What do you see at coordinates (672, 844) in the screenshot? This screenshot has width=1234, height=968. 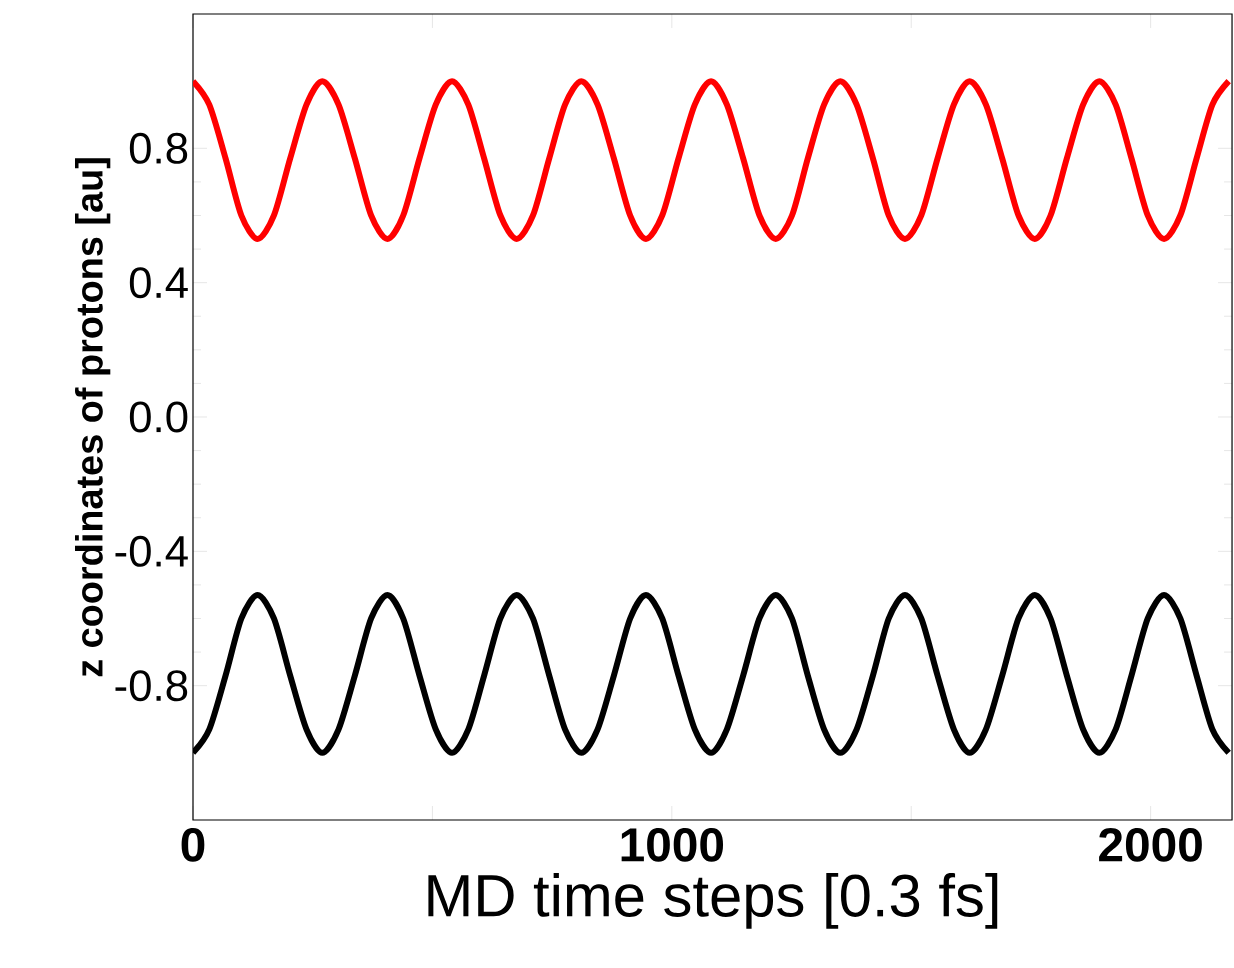 I see `x-tick-label: 1000` at bounding box center [672, 844].